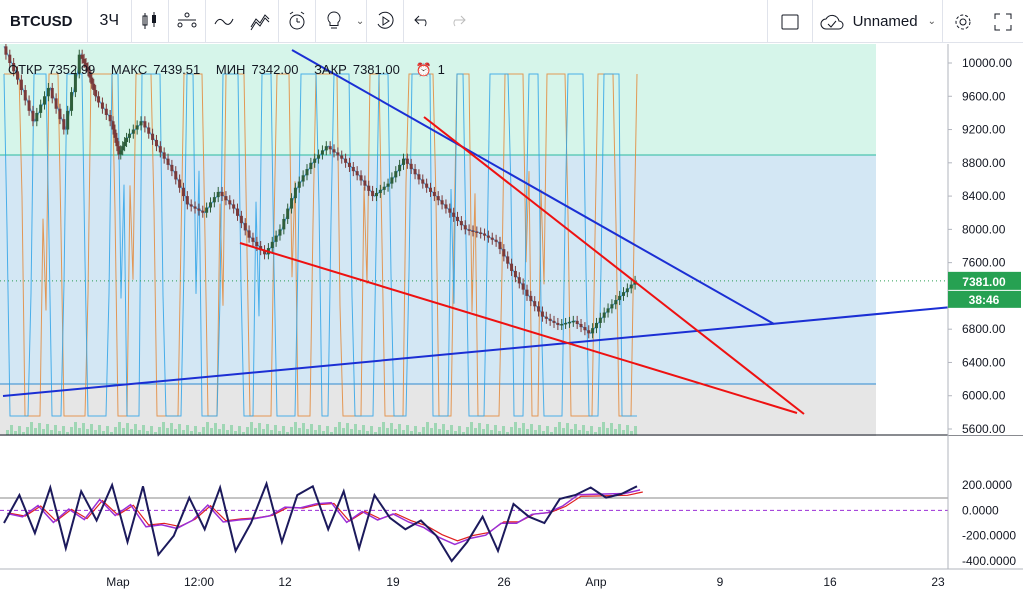 Image resolution: width=1023 pixels, height=595 pixels. I want to click on compare-icon, so click(187, 21).